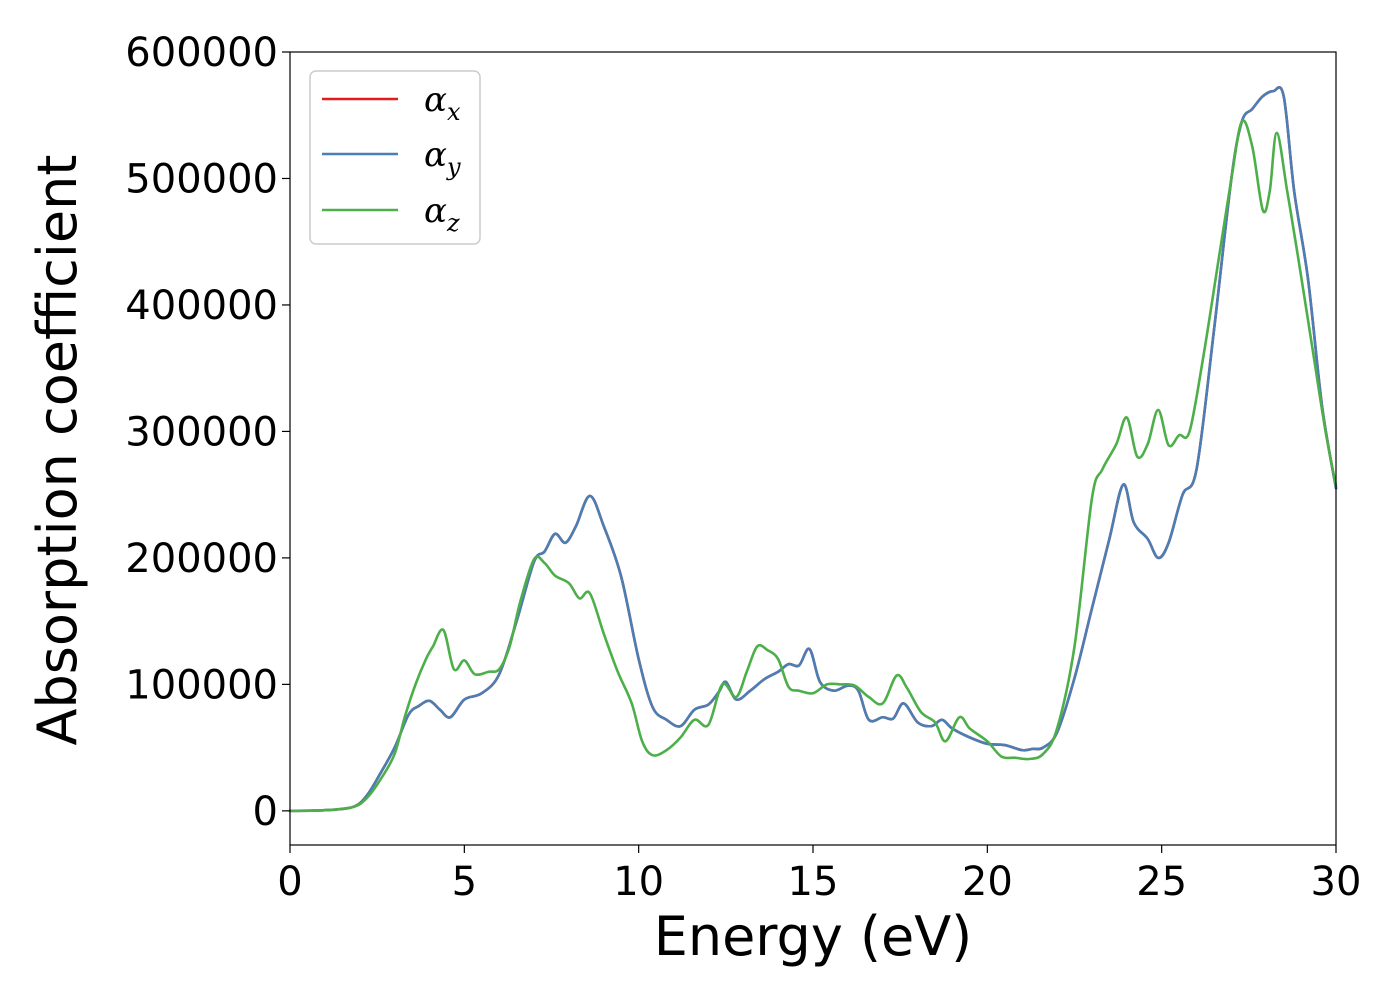 Image resolution: width=1400 pixels, height=1000 pixels. Describe the element at coordinates (391, 158) in the screenshot. I see `legend-entries: αx αy αz` at that location.